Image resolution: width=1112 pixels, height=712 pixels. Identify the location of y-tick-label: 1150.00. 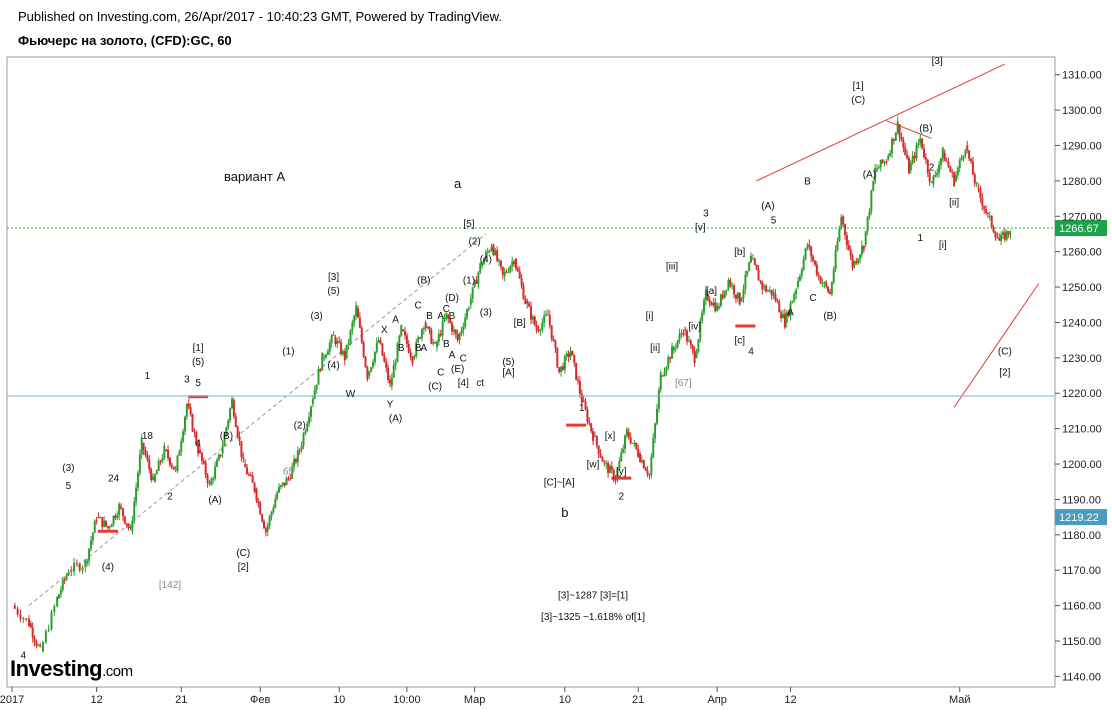
(1081, 642).